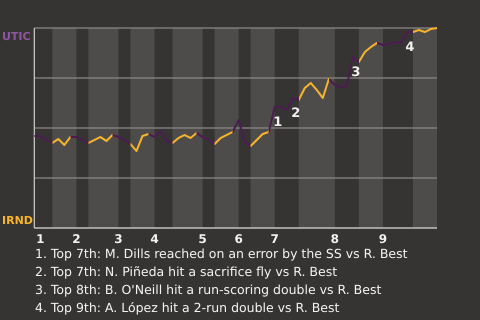 Image resolution: width=480 pixels, height=320 pixels. Describe the element at coordinates (17, 220) in the screenshot. I see `text: IRND` at that location.